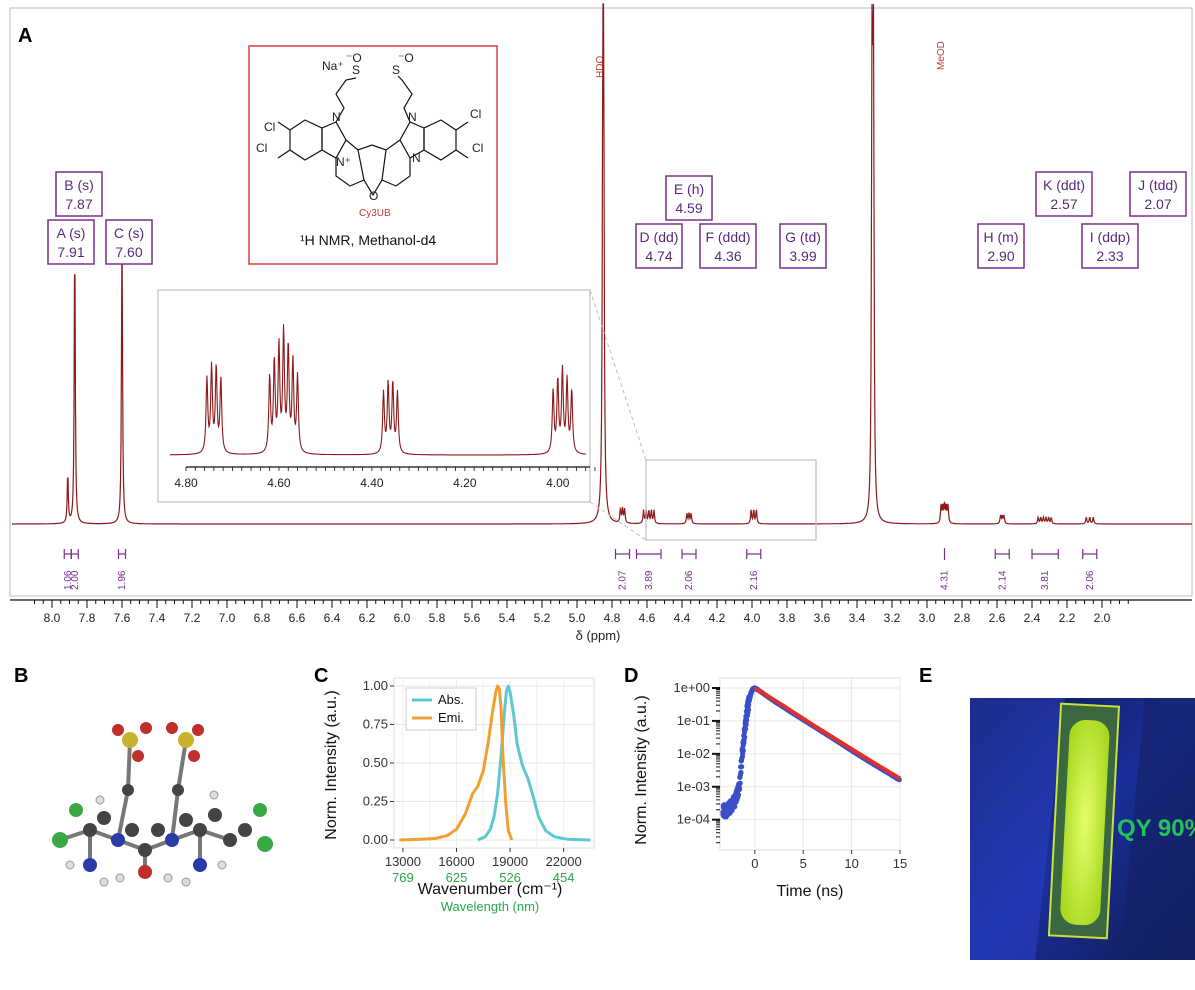 The image size is (1195, 990). Describe the element at coordinates (437, 618) in the screenshot. I see `nmr-x-tick-label: 5.8` at that location.